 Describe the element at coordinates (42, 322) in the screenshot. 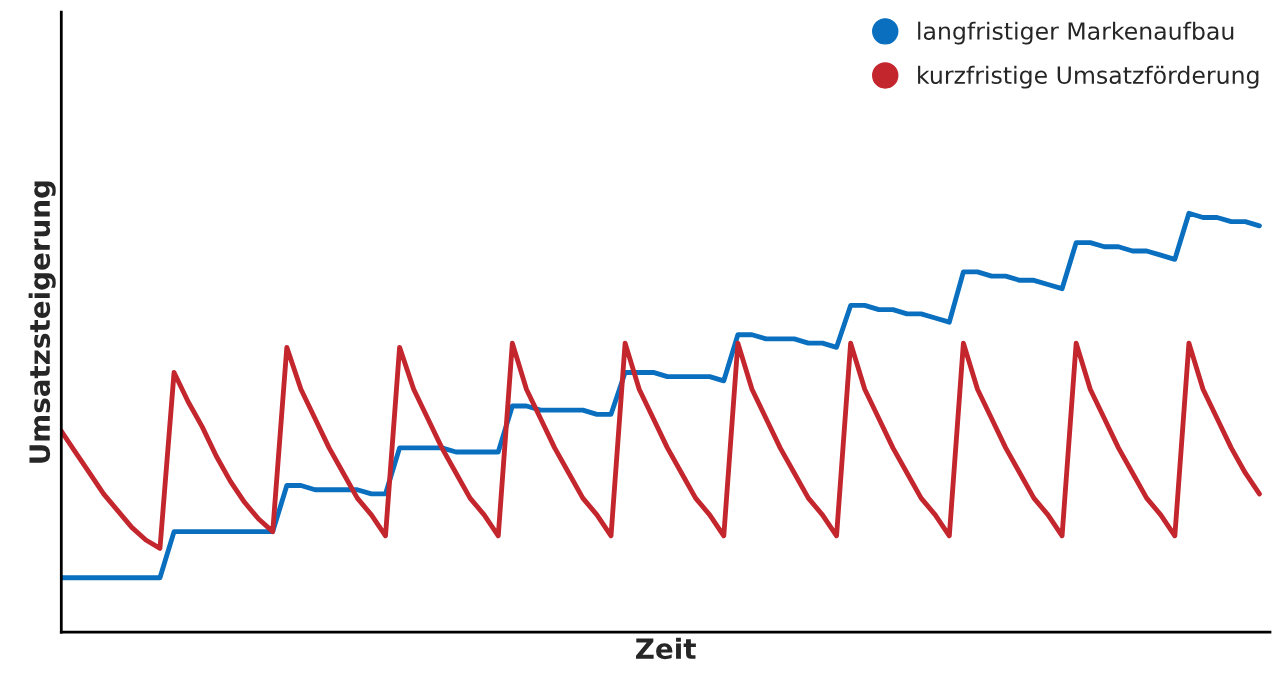

I see `y-axis-title: Umsatzsteigerung` at that location.